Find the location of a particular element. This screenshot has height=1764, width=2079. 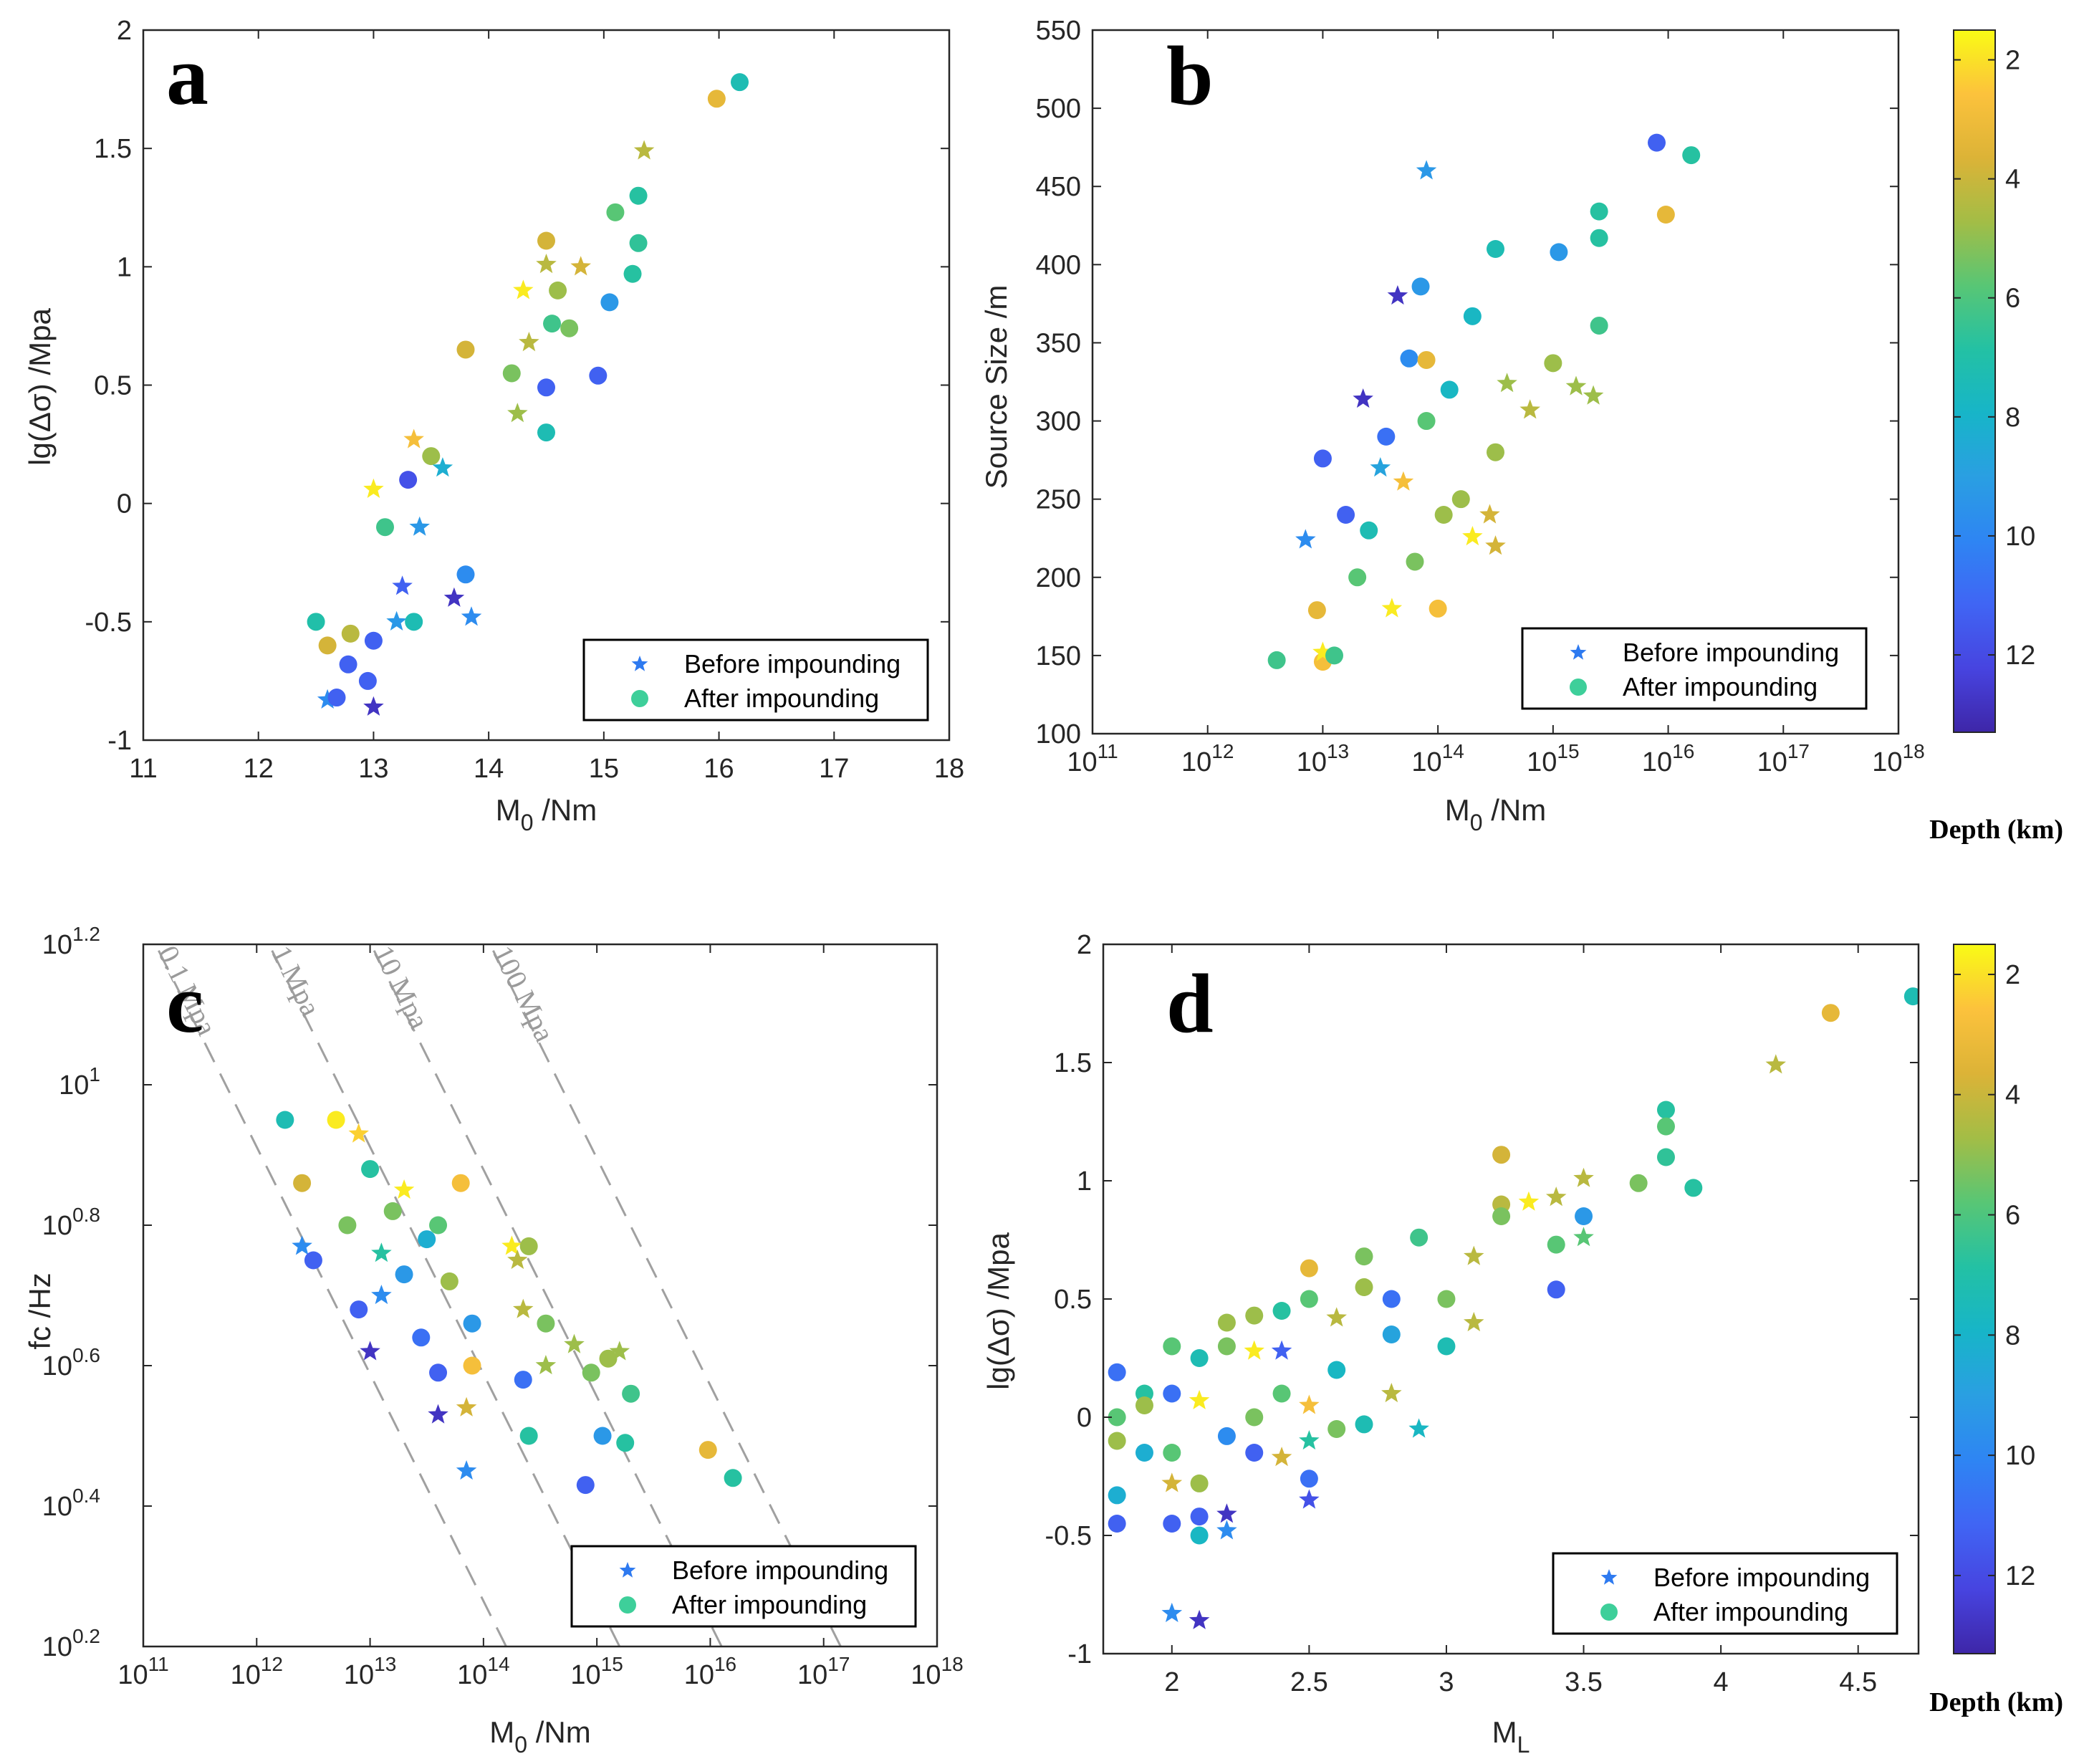

y-tick-base: 10 is located at coordinates (57, 945).